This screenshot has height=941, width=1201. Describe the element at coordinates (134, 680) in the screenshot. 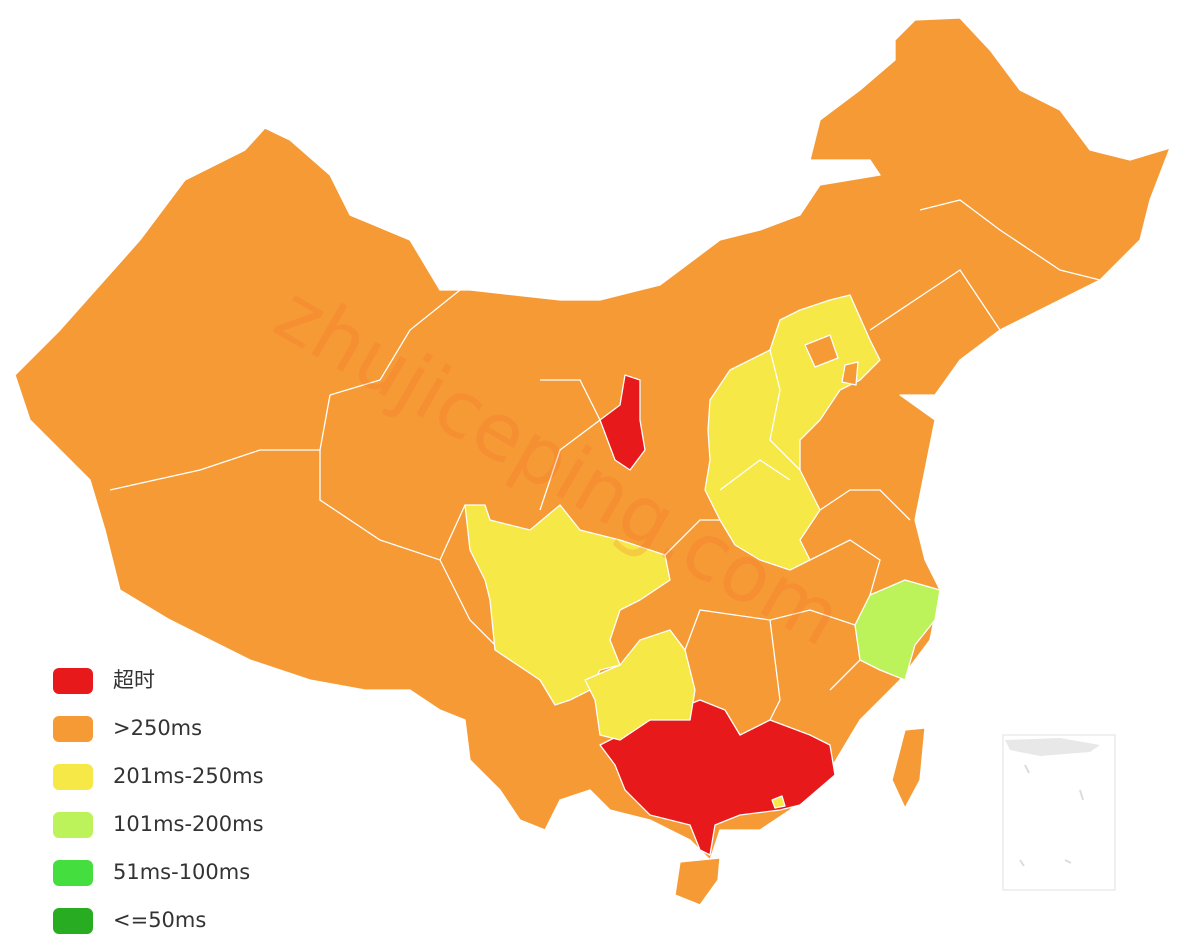

I see `legend-label: 超时` at that location.